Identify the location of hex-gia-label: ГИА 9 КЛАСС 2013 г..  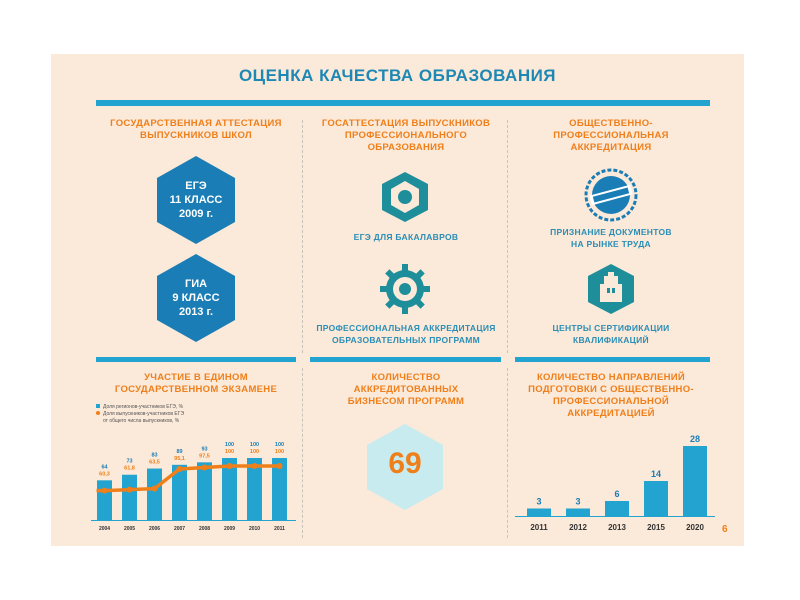
(196, 298).